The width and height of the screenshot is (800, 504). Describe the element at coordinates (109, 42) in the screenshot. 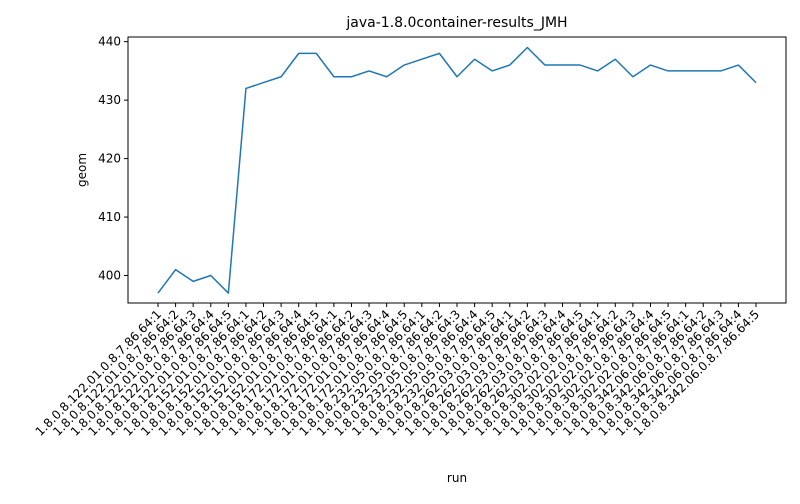

I see `y-tick-label: 440` at that location.